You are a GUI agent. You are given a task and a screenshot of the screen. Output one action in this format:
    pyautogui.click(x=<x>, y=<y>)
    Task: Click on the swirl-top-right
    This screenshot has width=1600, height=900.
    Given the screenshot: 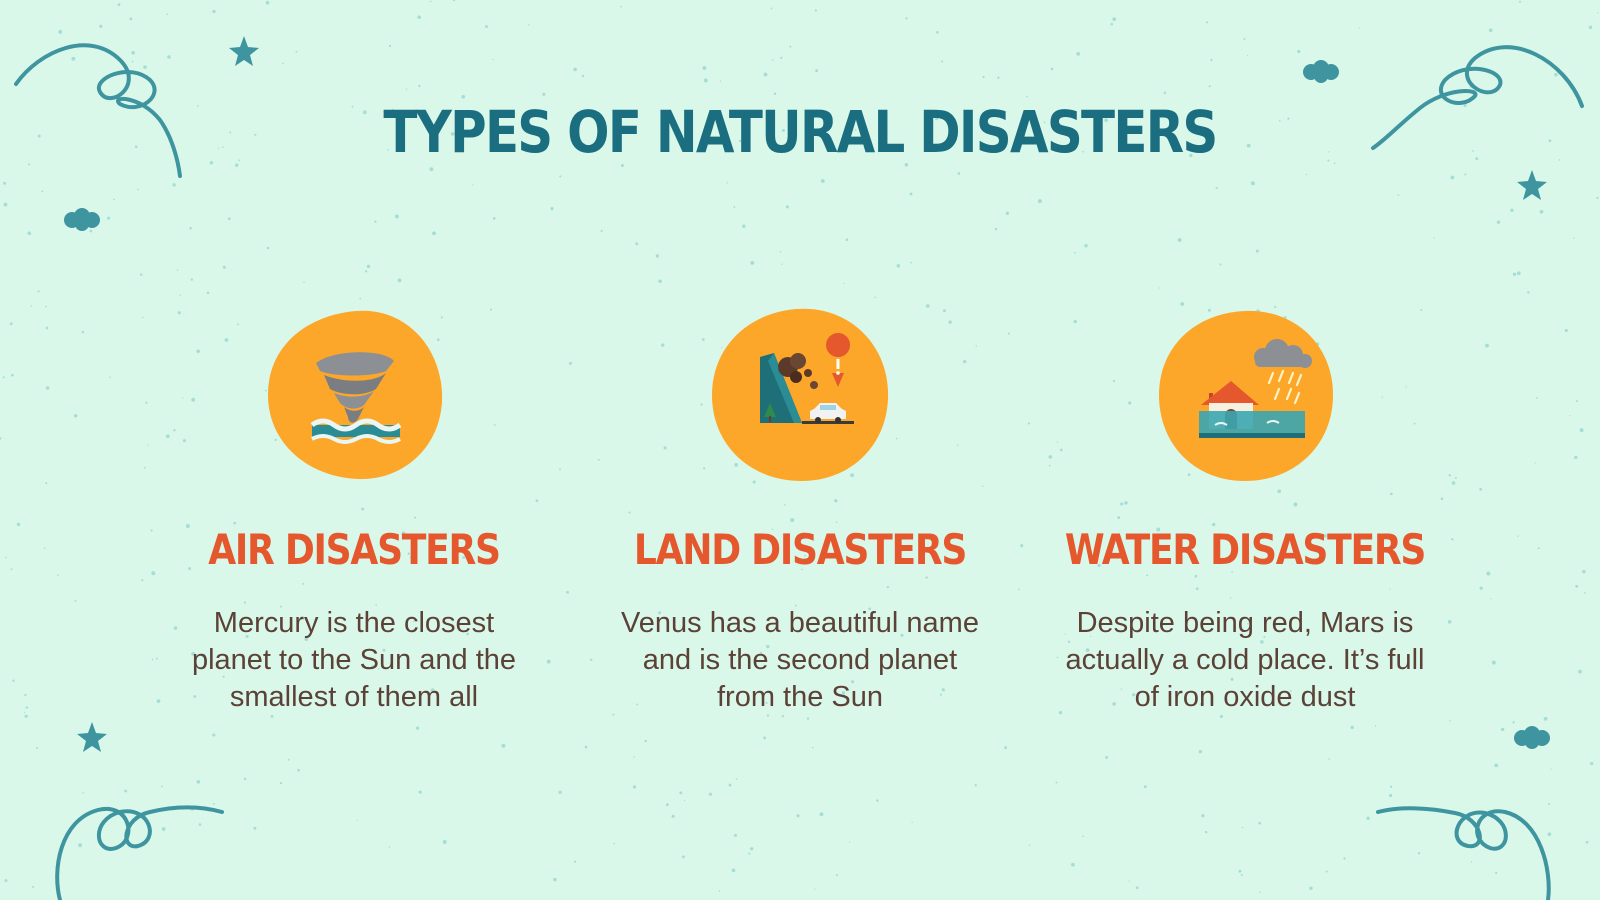 What is the action you would take?
    pyautogui.click(x=1477, y=97)
    